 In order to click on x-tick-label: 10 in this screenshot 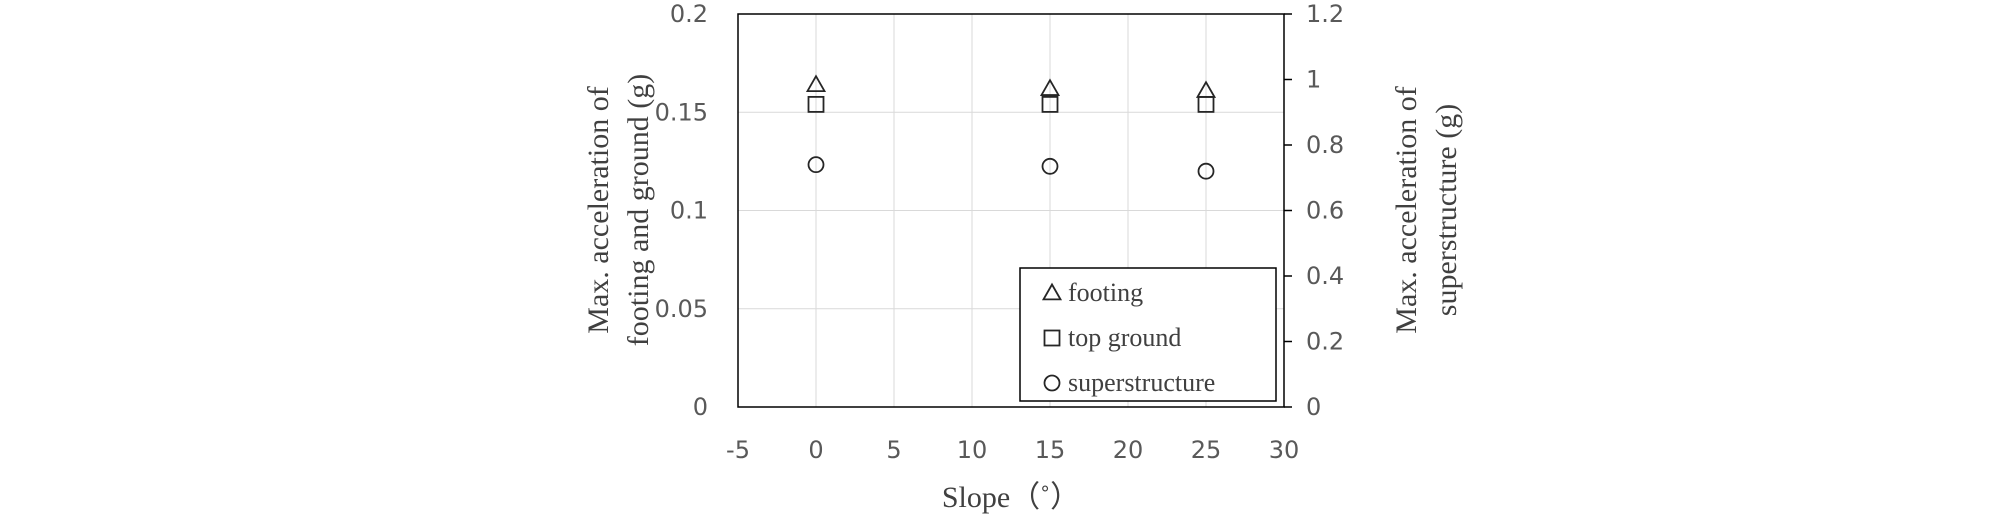, I will do `click(972, 450)`.